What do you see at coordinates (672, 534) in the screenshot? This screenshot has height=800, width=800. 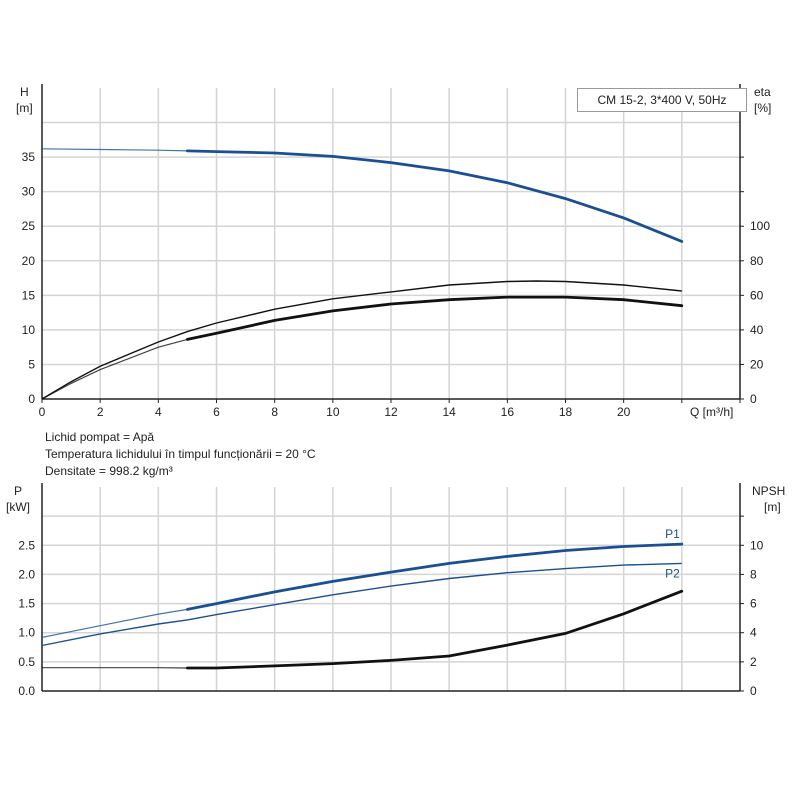 I see `series-label-p1: P1` at bounding box center [672, 534].